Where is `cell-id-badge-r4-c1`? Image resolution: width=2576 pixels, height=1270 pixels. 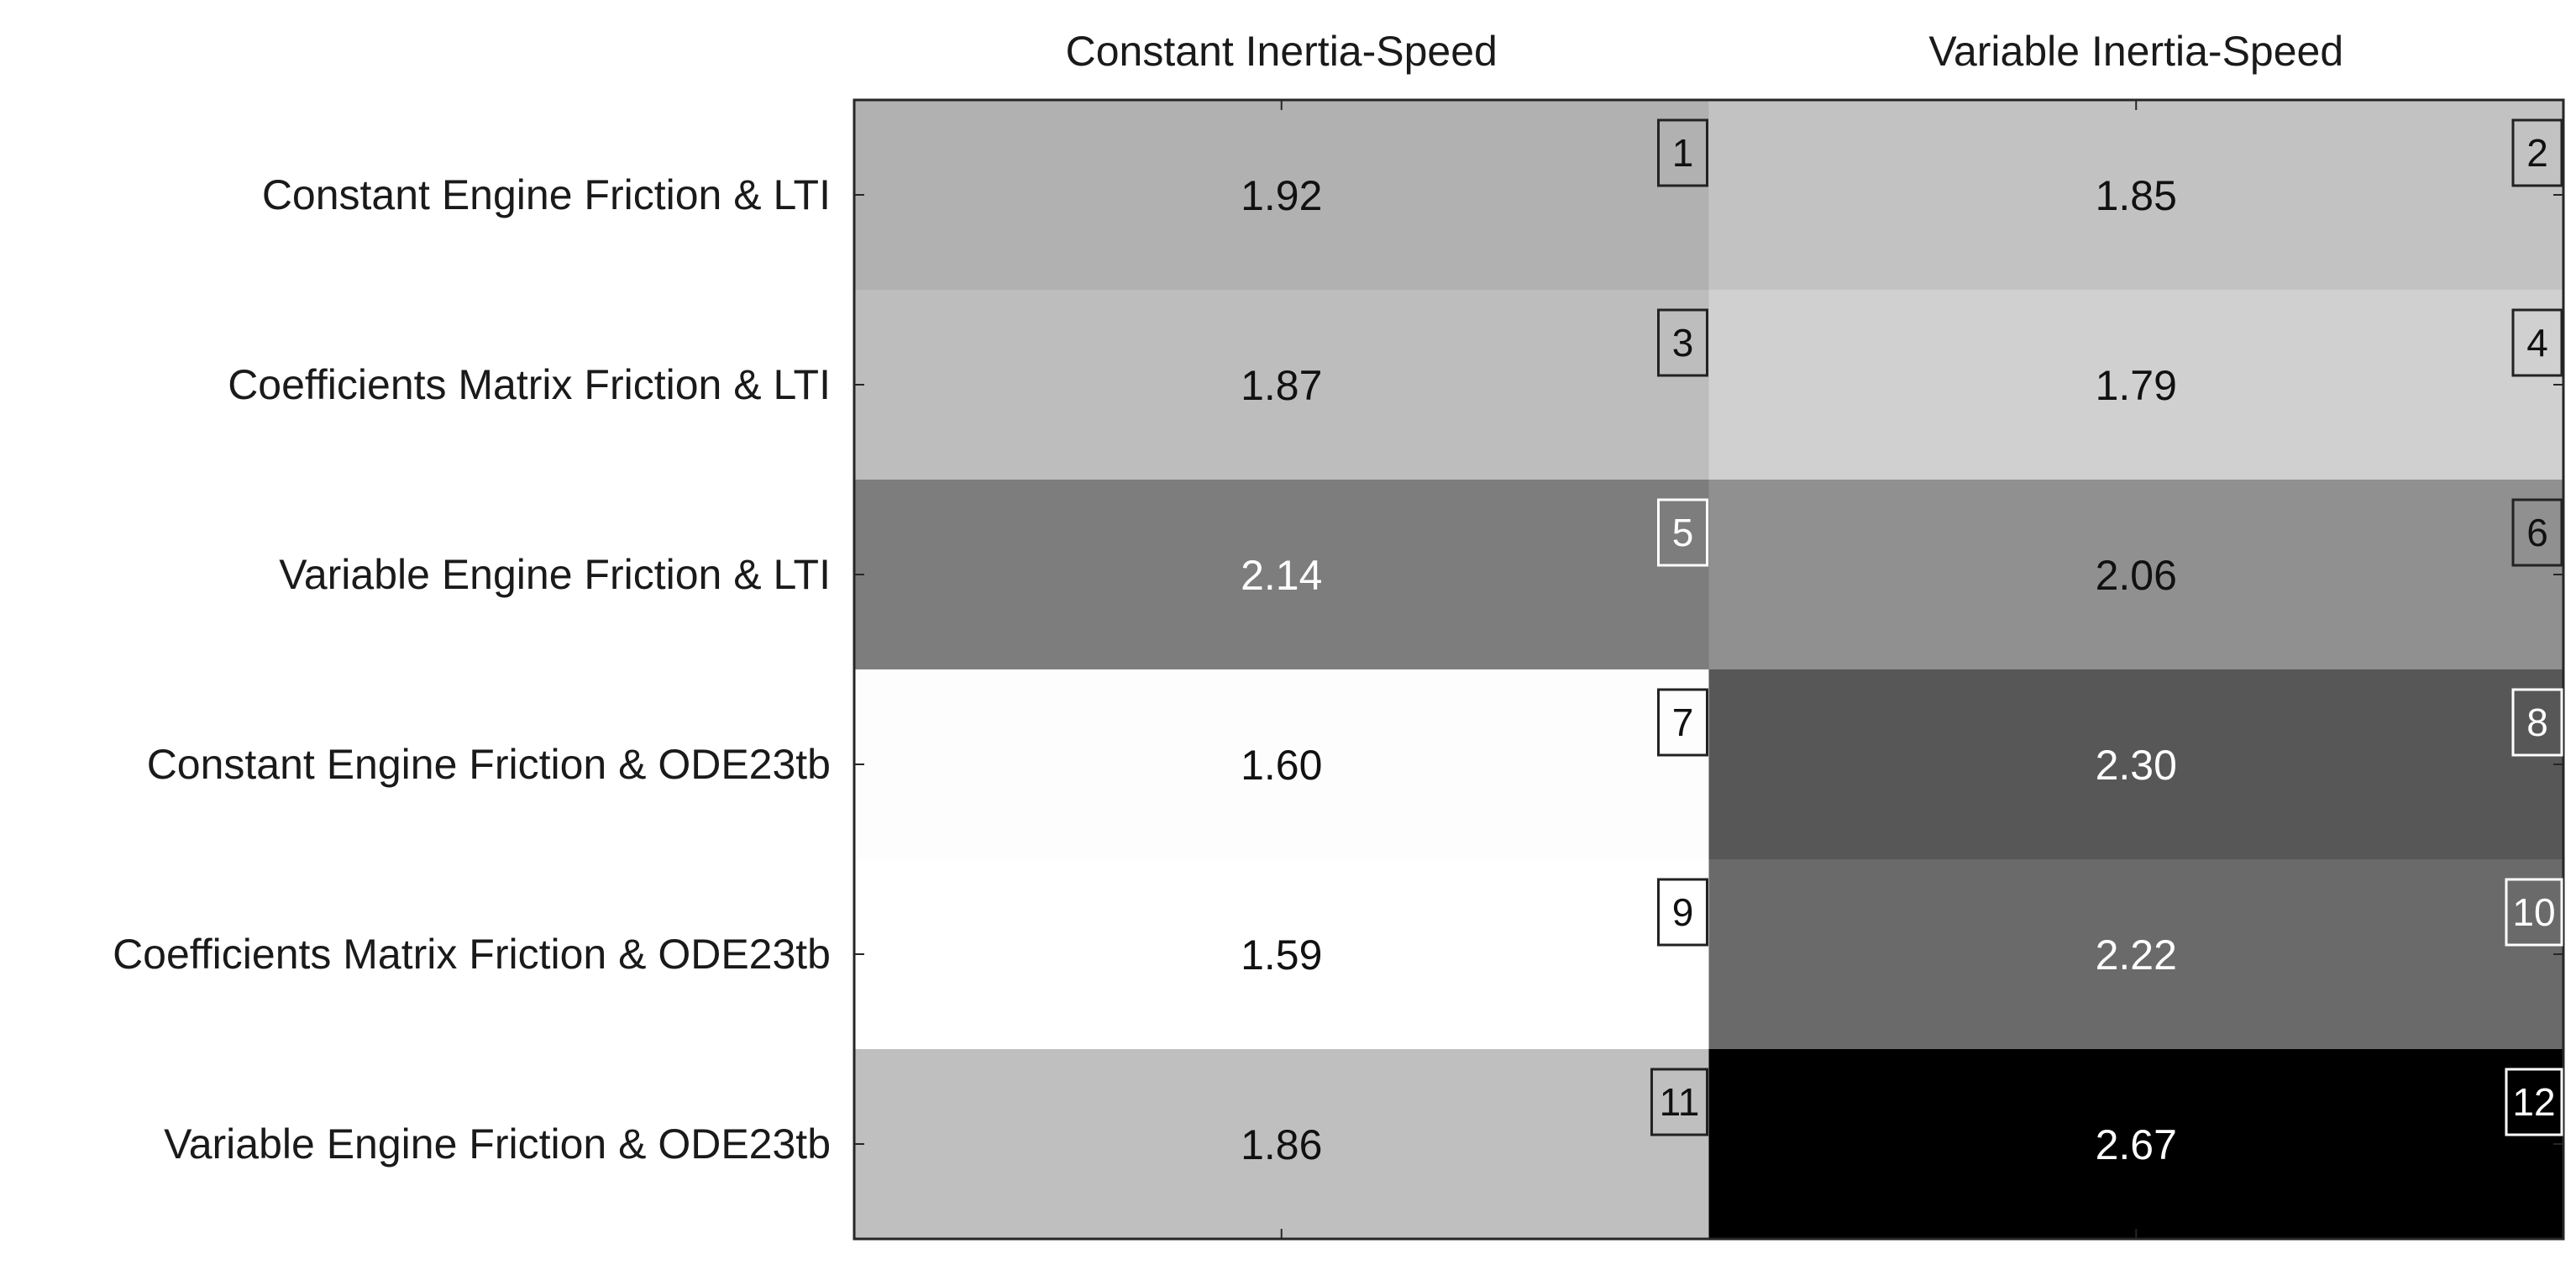 cell-id-badge-r4-c1 is located at coordinates (1682, 722).